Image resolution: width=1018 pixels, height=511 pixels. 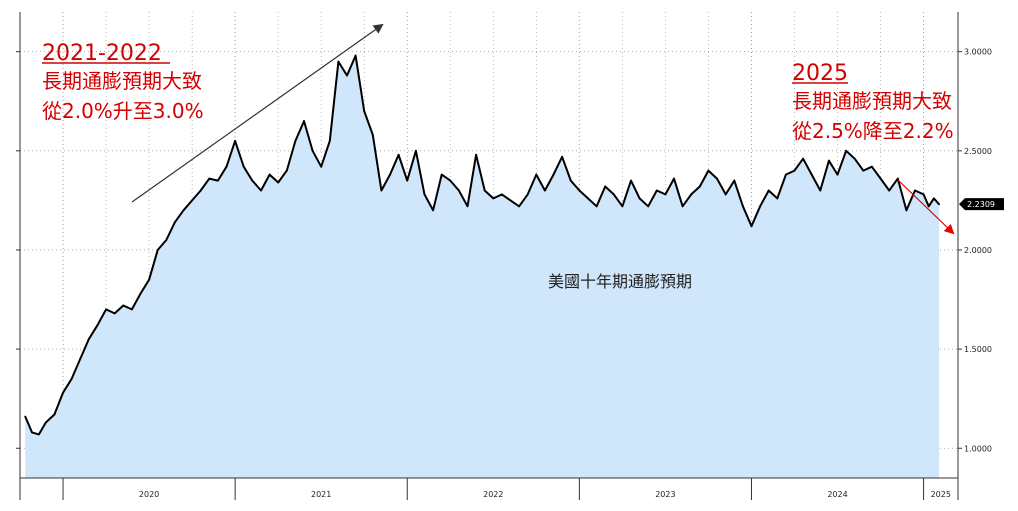 I want to click on y-tick-layer: 3.0000 2.5000 2.0000 1.5000 1.0000, so click(x=978, y=251).